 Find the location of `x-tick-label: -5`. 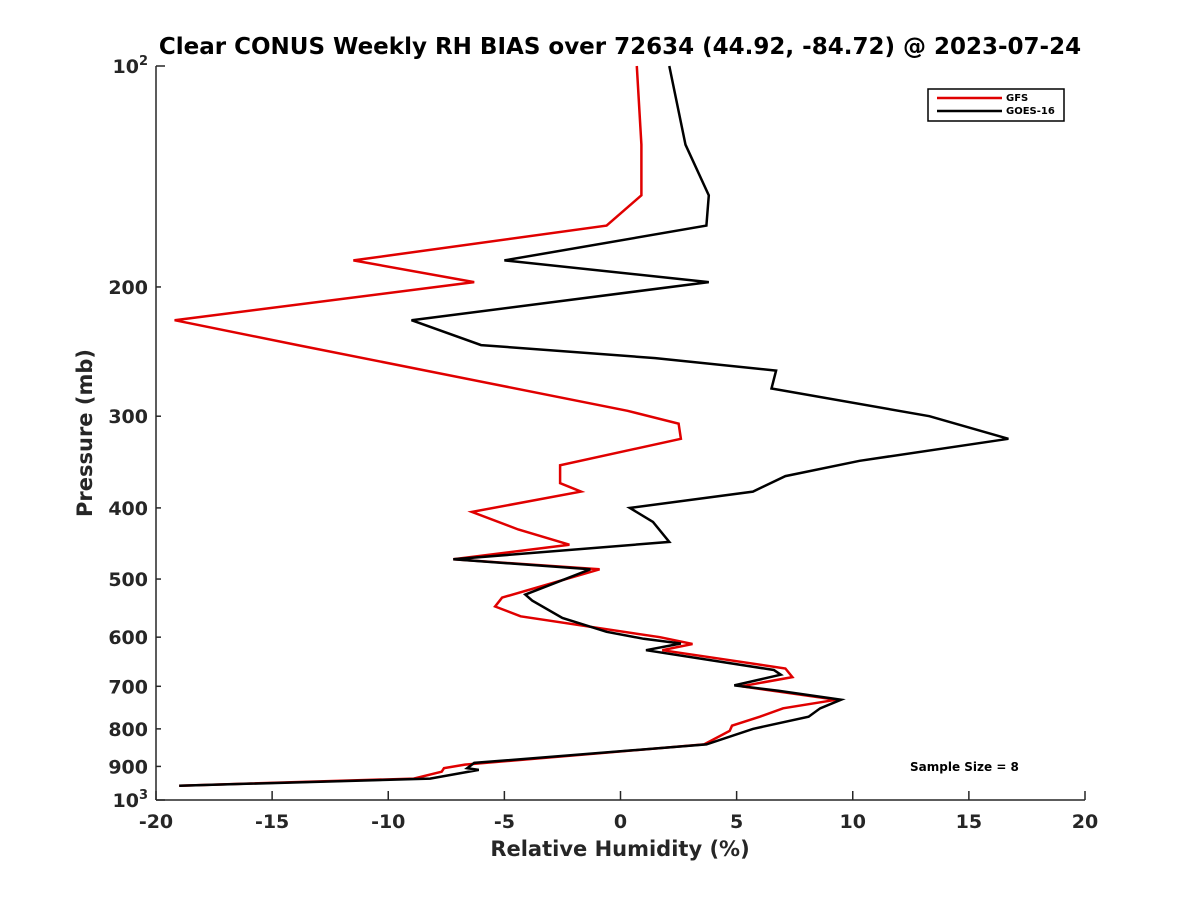

x-tick-label: -5 is located at coordinates (504, 822).